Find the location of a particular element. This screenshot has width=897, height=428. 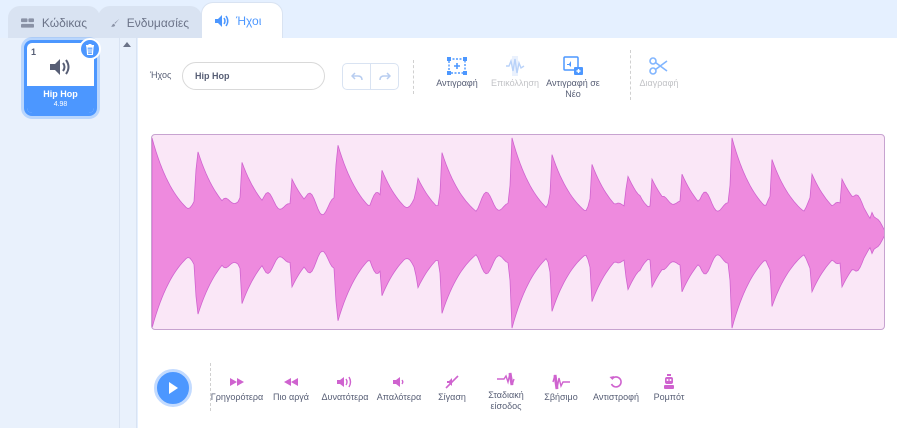

fade-out-label: Σβήσιμο is located at coordinates (561, 397).